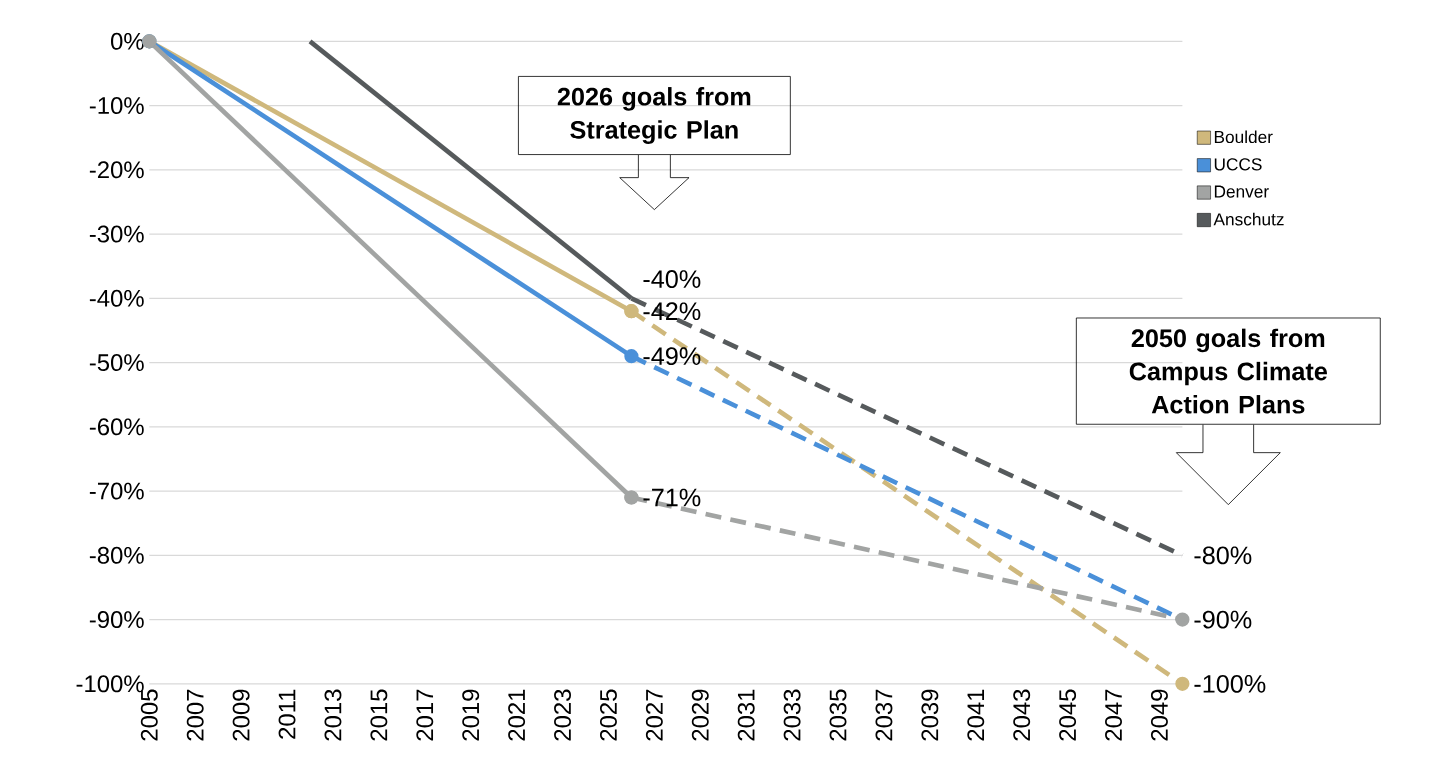  I want to click on y-tick-label: -60%, so click(116, 427).